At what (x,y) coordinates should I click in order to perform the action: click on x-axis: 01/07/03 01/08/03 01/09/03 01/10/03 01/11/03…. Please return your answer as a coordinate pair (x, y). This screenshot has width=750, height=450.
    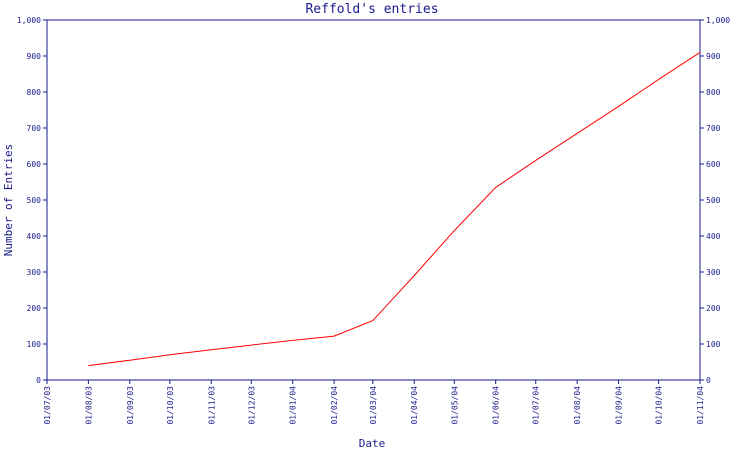
    Looking at the image, I should click on (374, 402).